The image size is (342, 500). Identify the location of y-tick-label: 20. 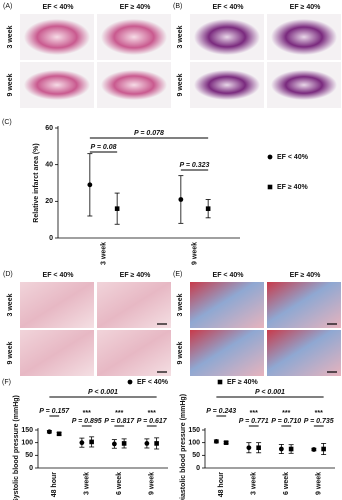
(49, 201).